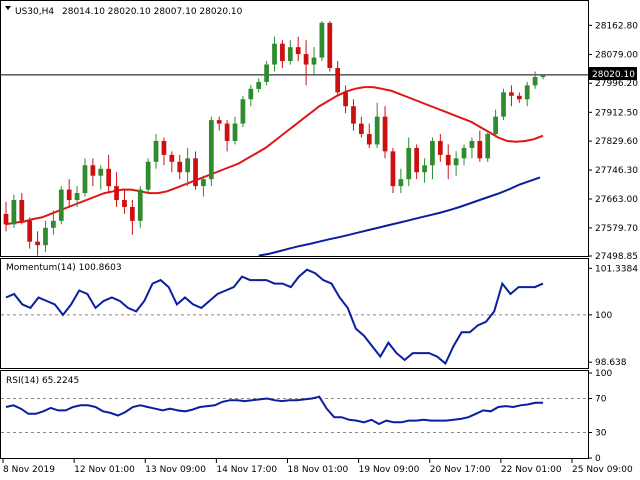  I want to click on last-price-tag-bg, so click(613, 73).